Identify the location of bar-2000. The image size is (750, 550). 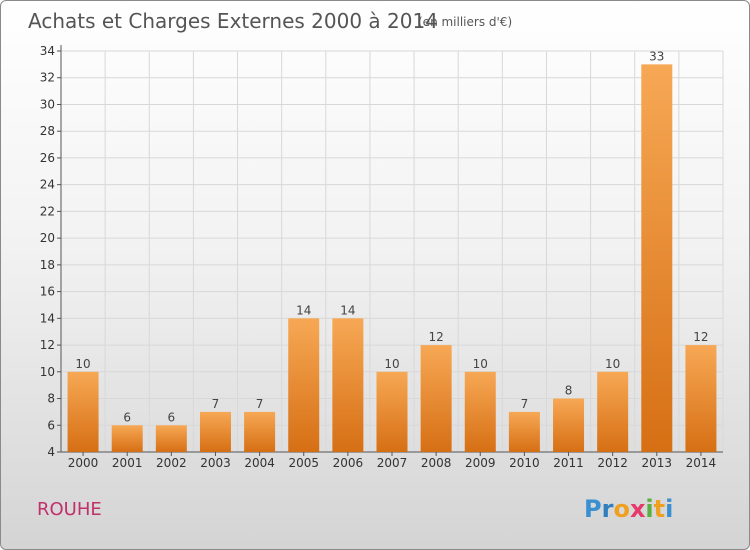
(83, 411).